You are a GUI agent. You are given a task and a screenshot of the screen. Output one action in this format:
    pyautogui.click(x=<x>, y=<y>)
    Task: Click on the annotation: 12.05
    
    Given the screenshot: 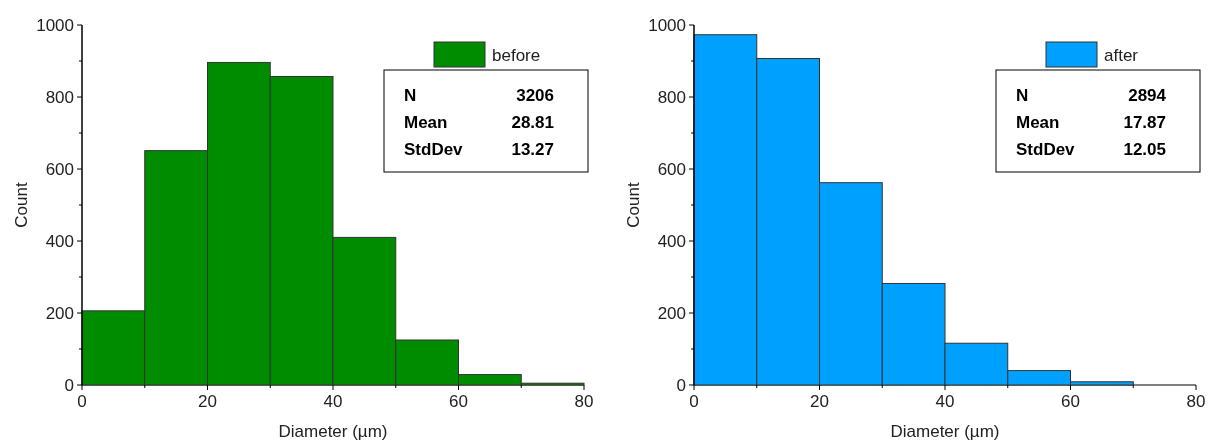 What is the action you would take?
    pyautogui.click(x=1144, y=149)
    